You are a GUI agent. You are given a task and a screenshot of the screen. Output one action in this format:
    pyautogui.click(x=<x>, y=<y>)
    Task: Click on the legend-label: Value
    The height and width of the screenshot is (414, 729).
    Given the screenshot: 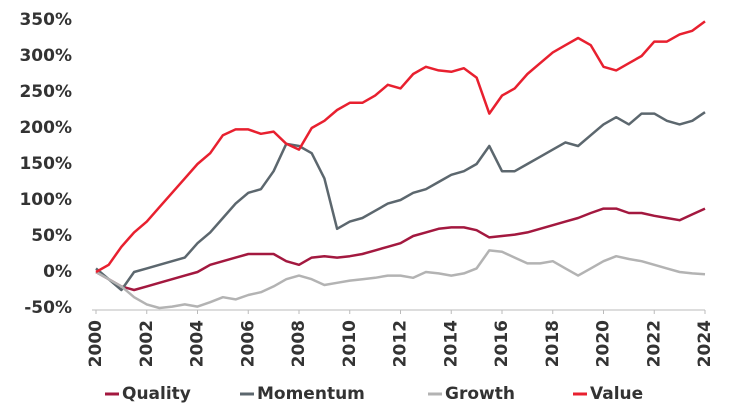 What is the action you would take?
    pyautogui.click(x=616, y=394)
    